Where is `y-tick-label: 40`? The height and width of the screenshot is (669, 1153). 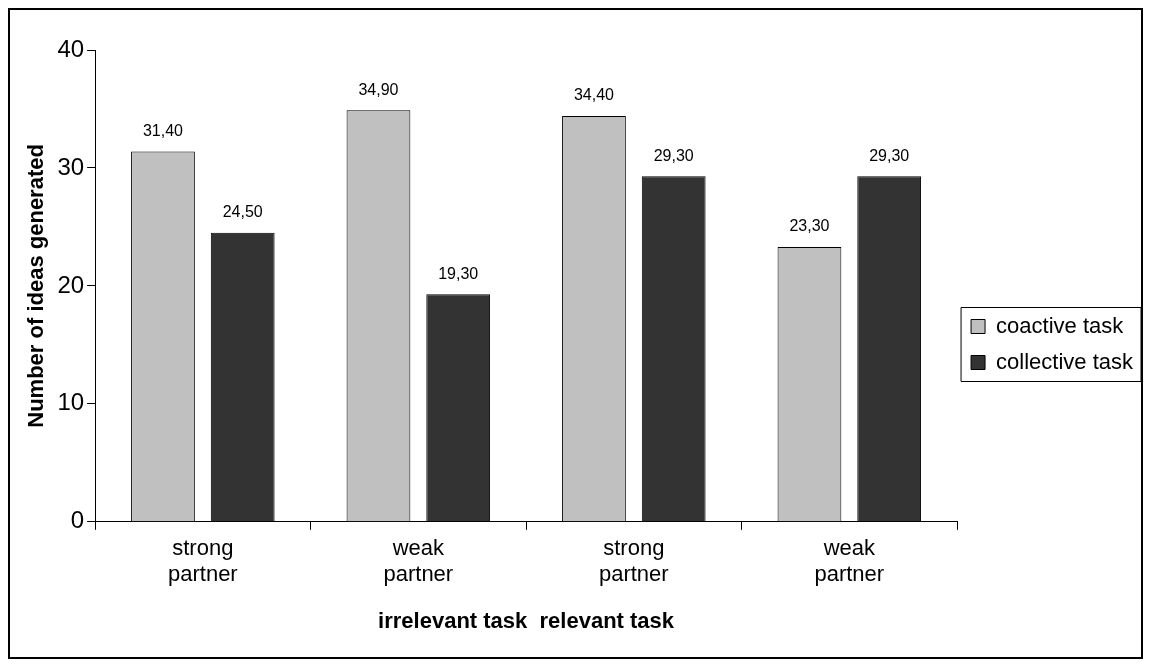
y-tick-label: 40 is located at coordinates (71, 48).